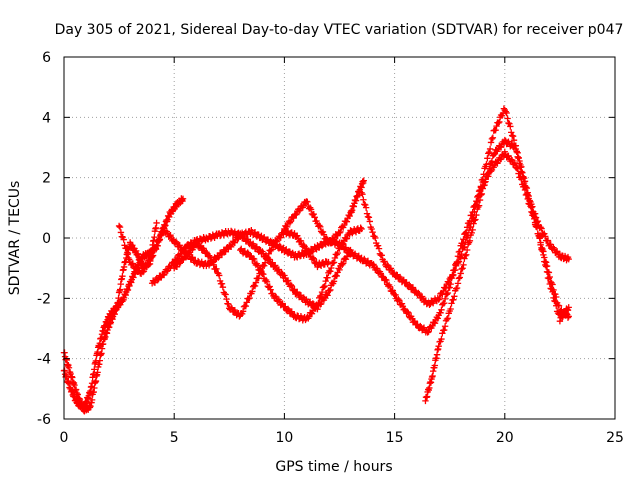 The height and width of the screenshot is (480, 640). What do you see at coordinates (497, 270) in the screenshot?
I see `series-track-j` at bounding box center [497, 270].